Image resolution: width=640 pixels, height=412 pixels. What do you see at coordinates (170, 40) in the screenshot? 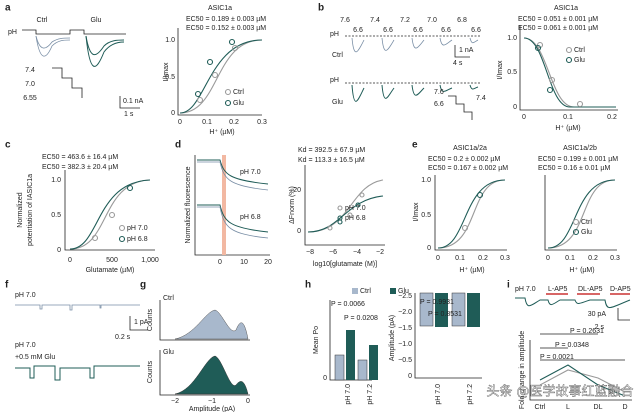
I see `tick-label: 1.0` at bounding box center [170, 40].